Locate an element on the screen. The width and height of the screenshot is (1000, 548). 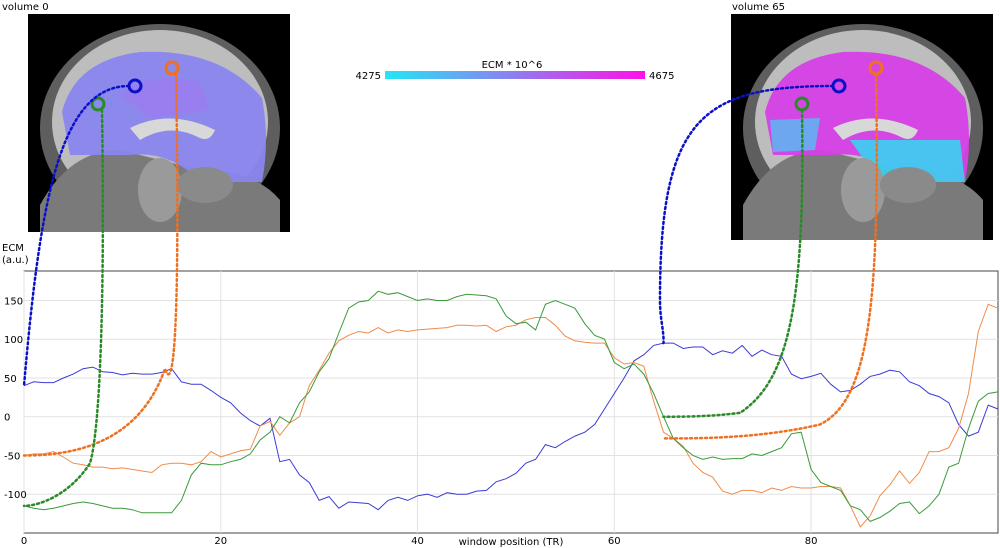
connector-orange-vol0 is located at coordinates (100, 264).